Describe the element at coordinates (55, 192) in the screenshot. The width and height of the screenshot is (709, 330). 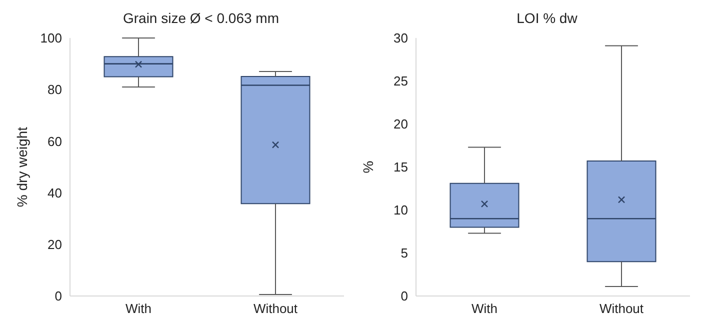
I see `y-tick-label: 40` at that location.